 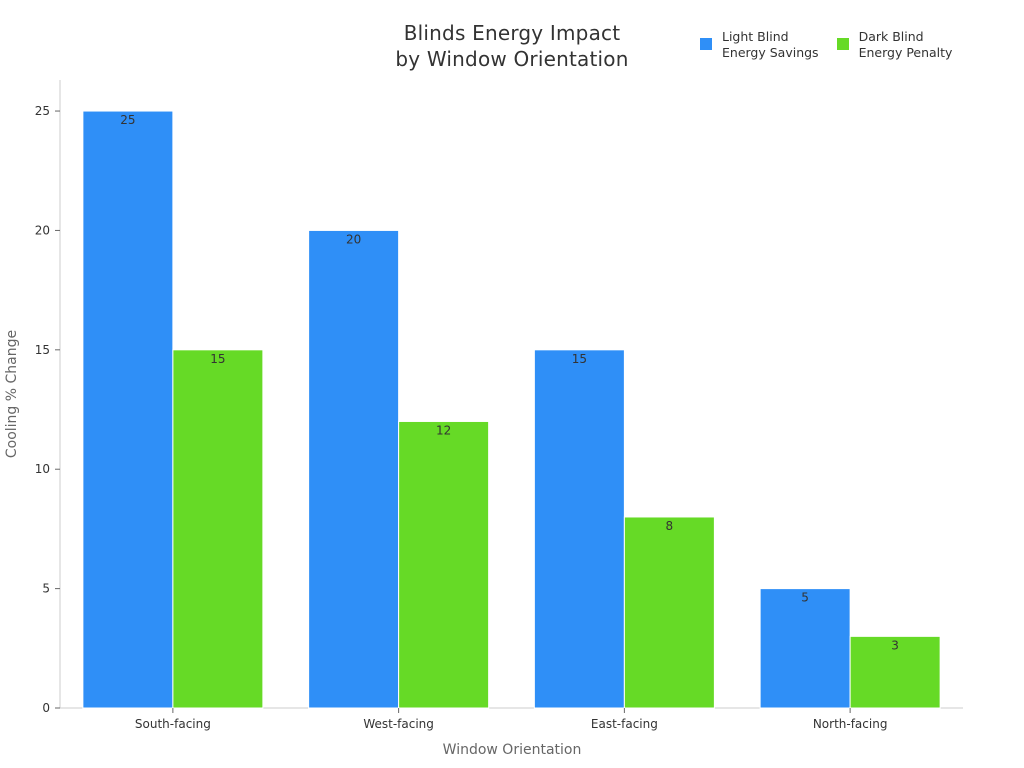 I want to click on legend-swatch-light-blind, so click(x=706, y=44).